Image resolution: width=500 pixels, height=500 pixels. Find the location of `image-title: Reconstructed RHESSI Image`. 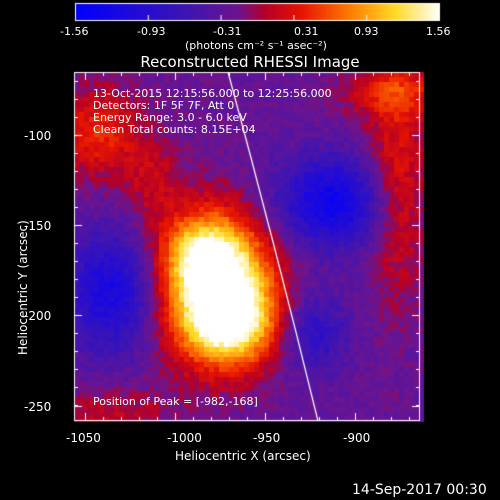

image-title: Reconstructed RHESSI Image is located at coordinates (250, 62).